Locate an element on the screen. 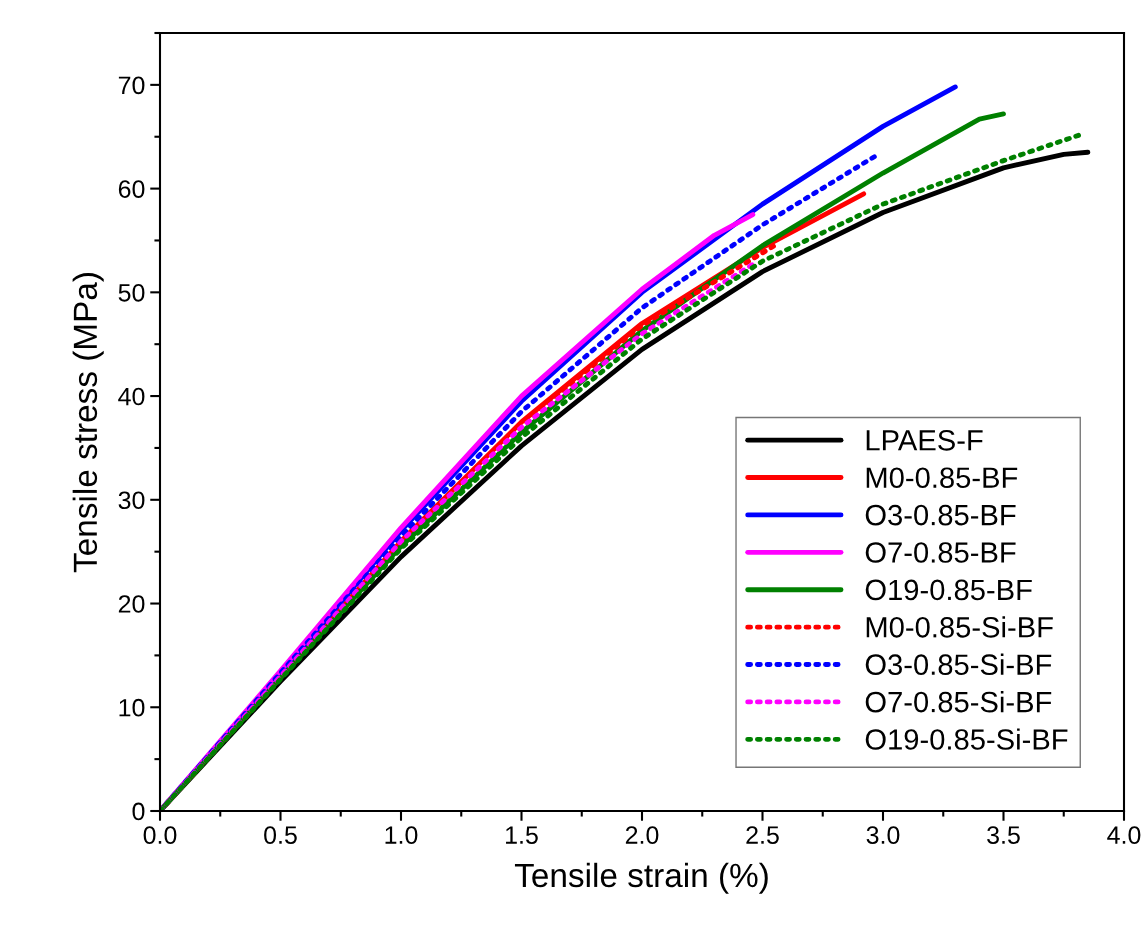 The height and width of the screenshot is (930, 1142). legend-label: O19-0.85-BF is located at coordinates (948, 590).